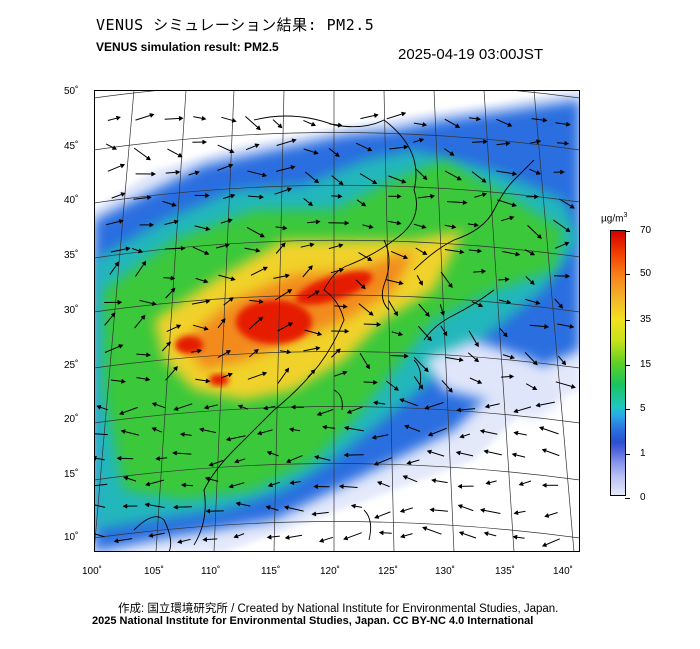 The height and width of the screenshot is (649, 700). I want to click on hotspot-west, so click(189, 345).